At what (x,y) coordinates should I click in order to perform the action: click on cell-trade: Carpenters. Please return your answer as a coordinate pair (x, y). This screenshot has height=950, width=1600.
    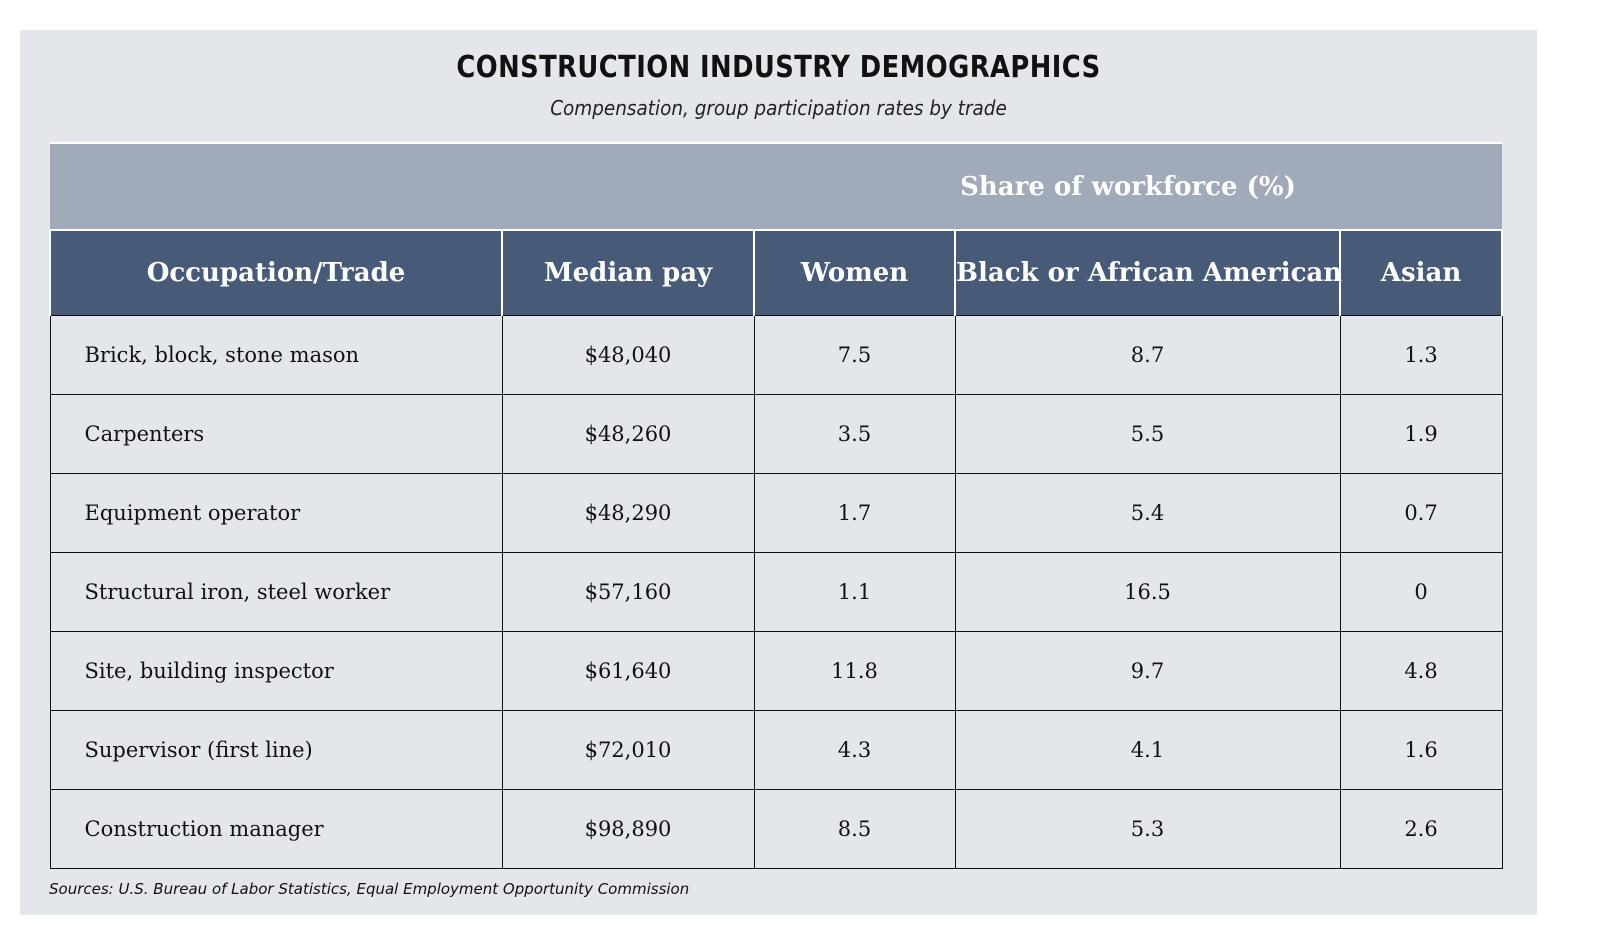
    Looking at the image, I should click on (276, 434).